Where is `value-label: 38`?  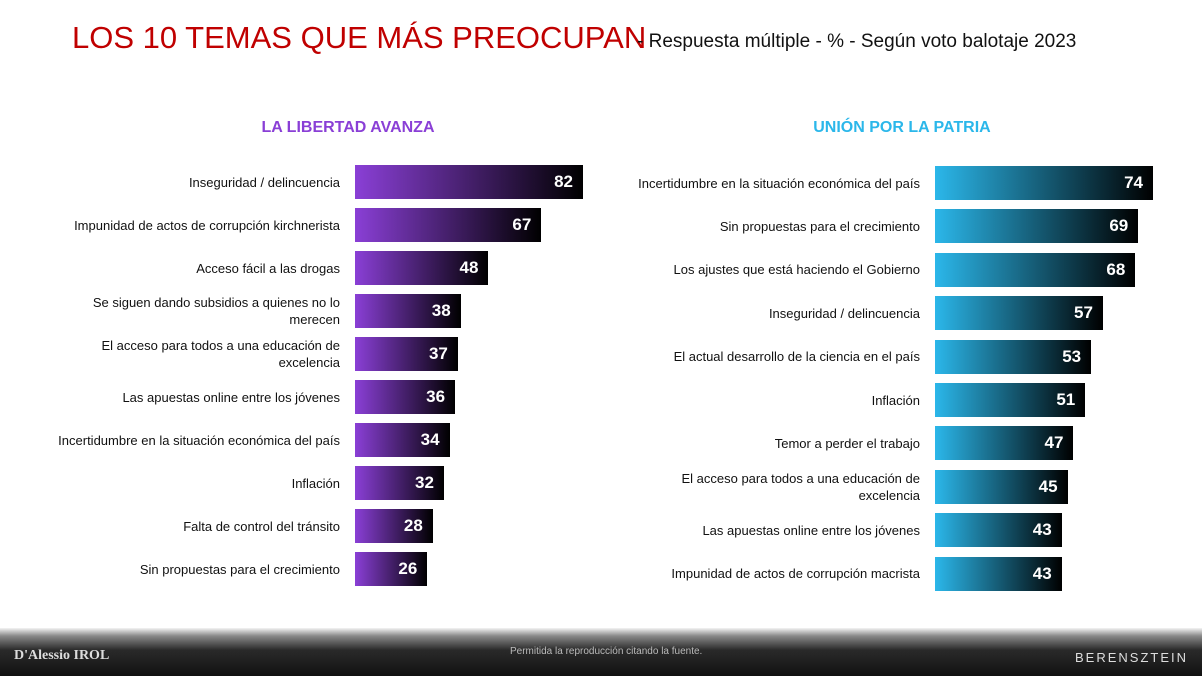 value-label: 38 is located at coordinates (441, 310).